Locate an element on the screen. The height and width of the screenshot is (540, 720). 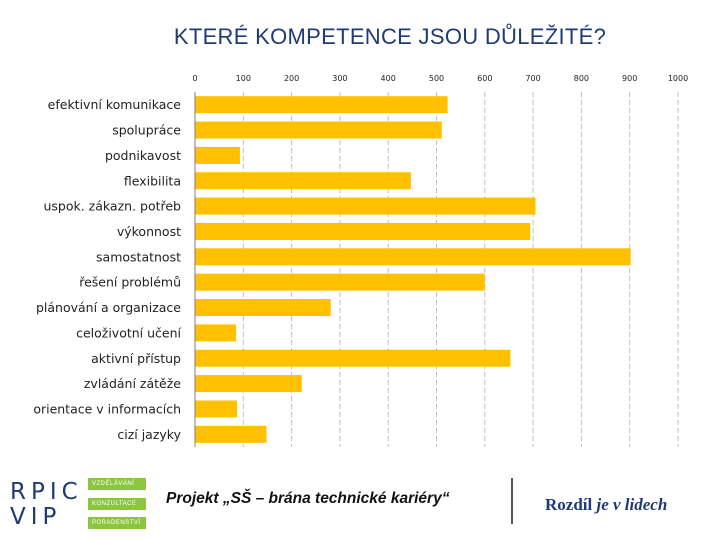
x-tick-label: 400 is located at coordinates (388, 78).